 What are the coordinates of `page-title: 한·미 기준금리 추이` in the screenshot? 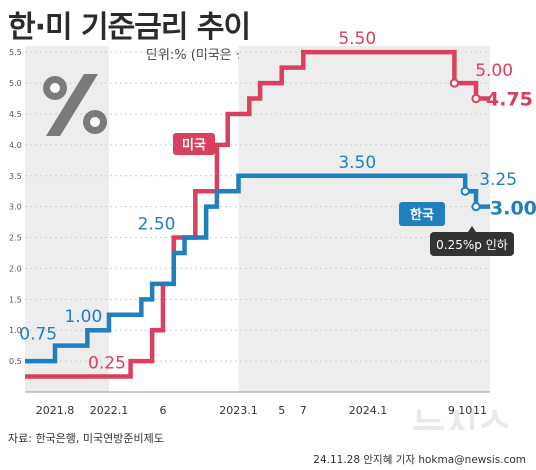 It's located at (129, 27).